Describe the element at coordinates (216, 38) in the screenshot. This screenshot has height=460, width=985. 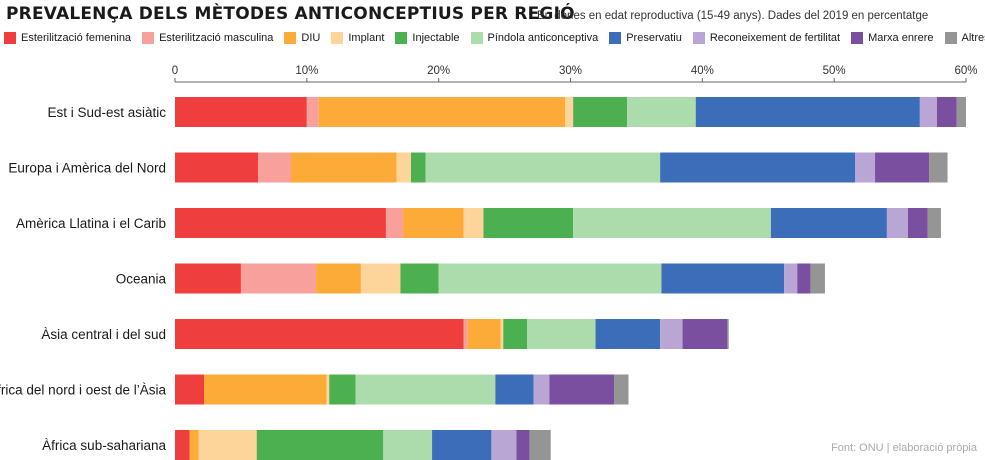
I see `legend-label: Esterilització masculina` at that location.